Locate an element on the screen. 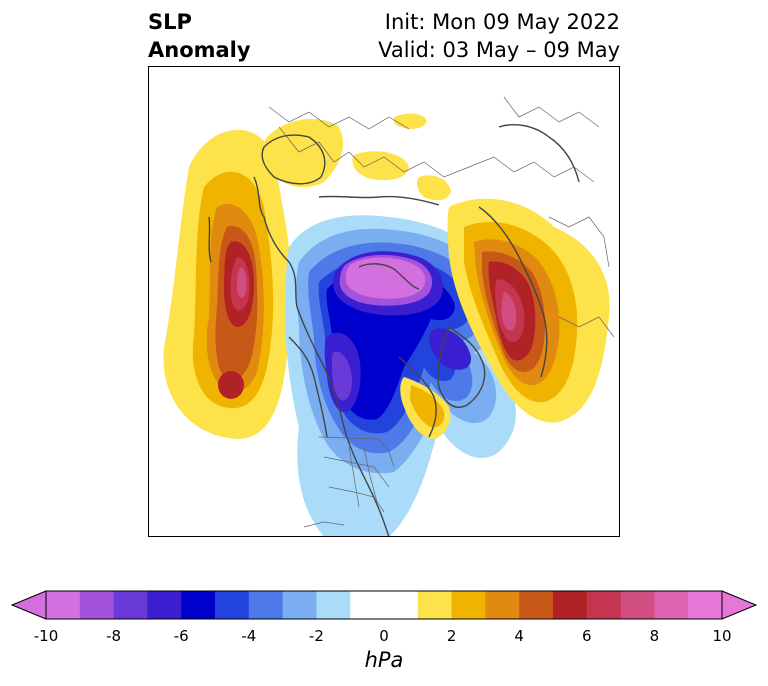  colorbar-tick-label: 10 is located at coordinates (722, 636).